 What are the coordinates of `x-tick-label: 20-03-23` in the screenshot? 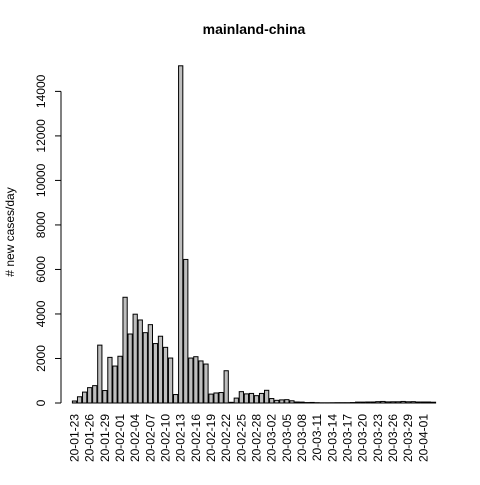 It's located at (378, 438).